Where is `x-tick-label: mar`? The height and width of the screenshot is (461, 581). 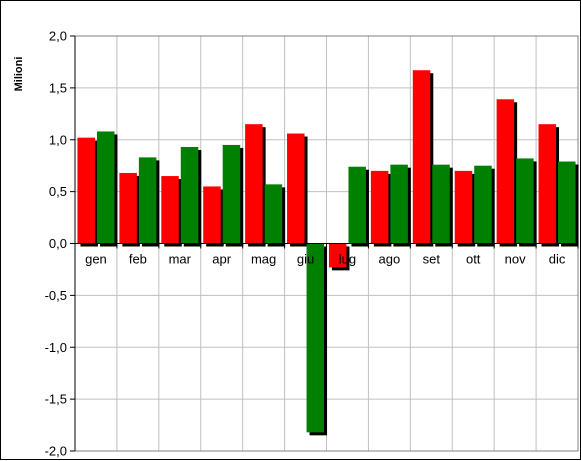 x-tick-label: mar is located at coordinates (180, 259).